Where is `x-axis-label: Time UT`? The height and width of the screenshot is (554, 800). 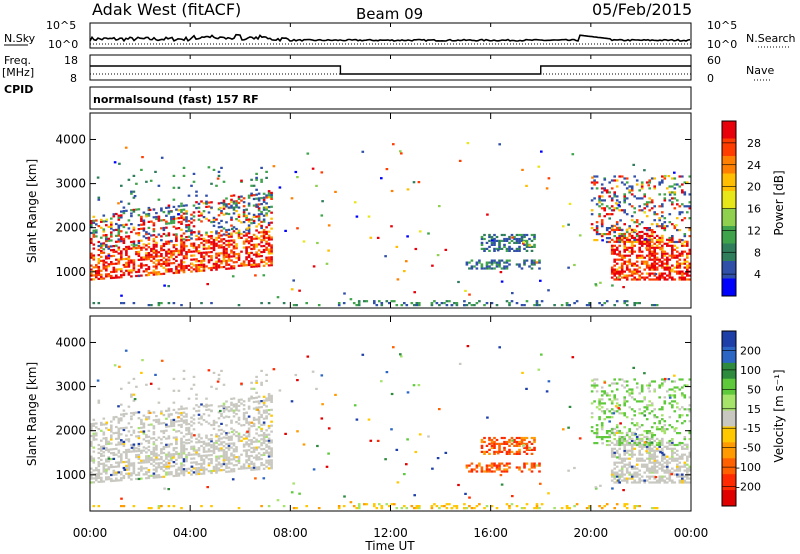 x-axis-label: Time UT is located at coordinates (389, 546).